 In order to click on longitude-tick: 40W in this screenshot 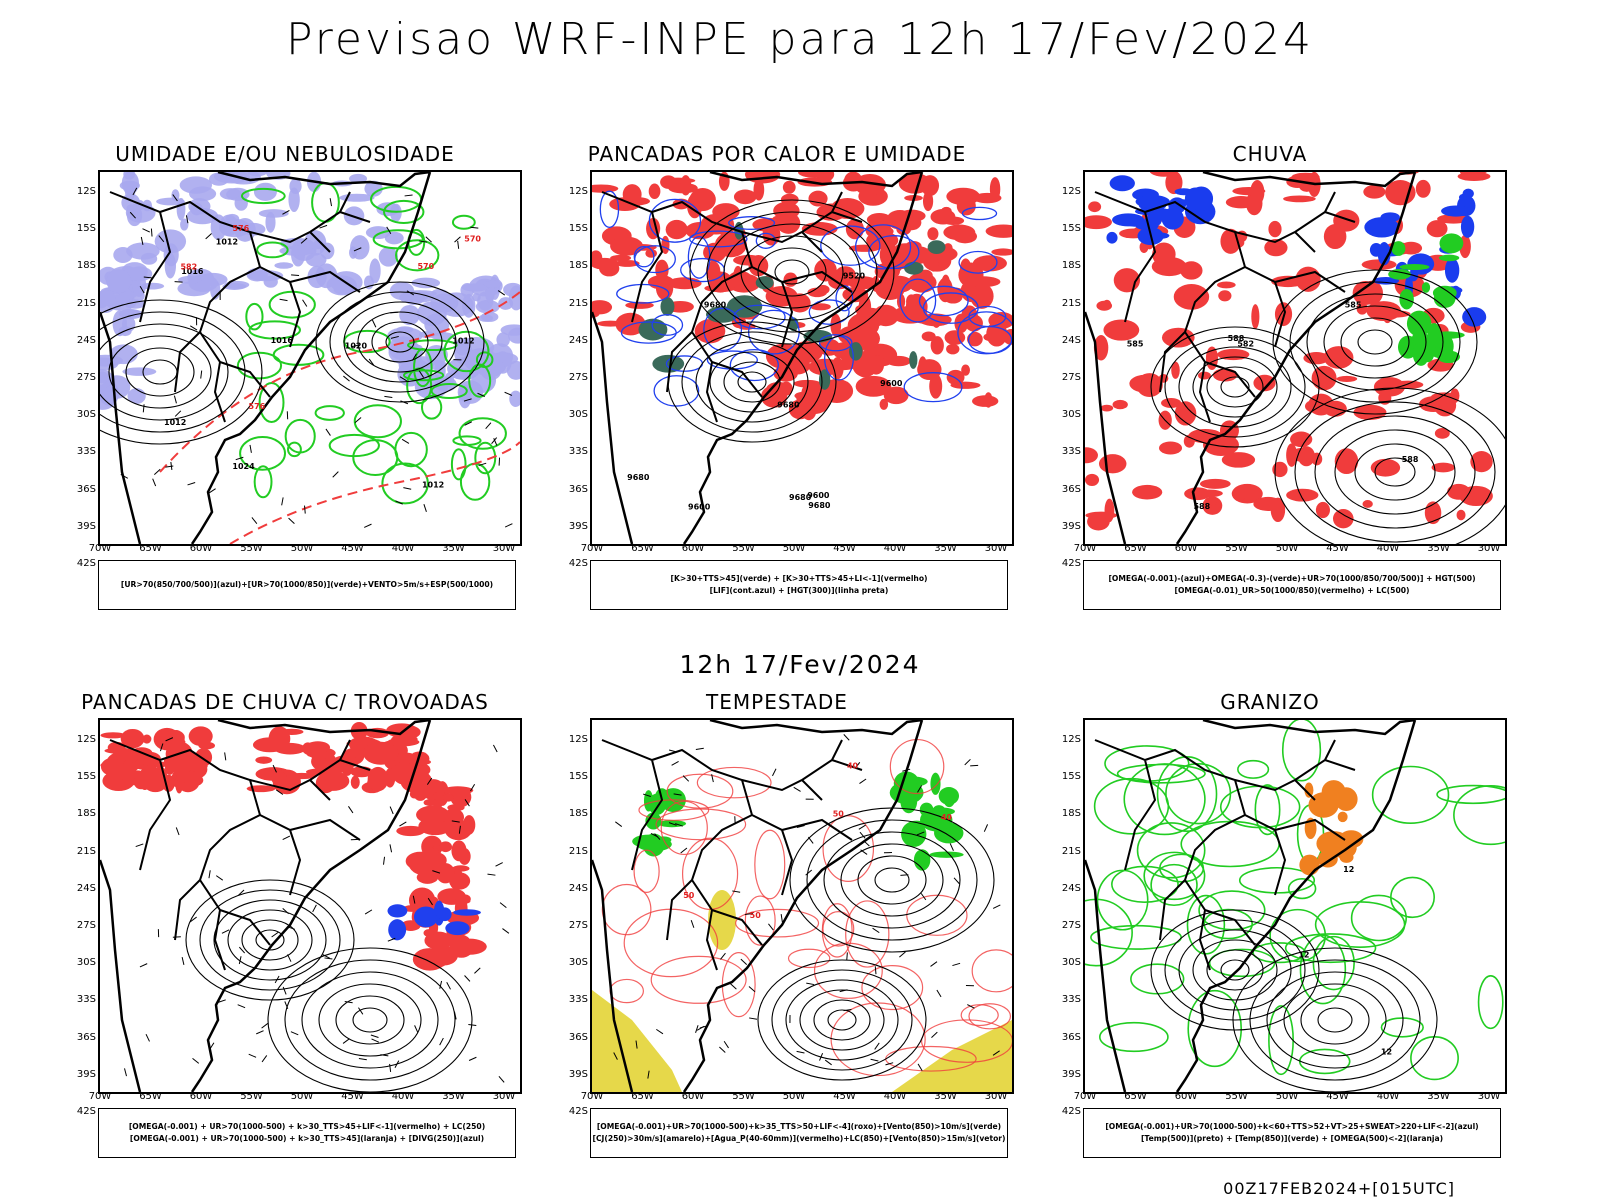, I will do `click(895, 548)`.